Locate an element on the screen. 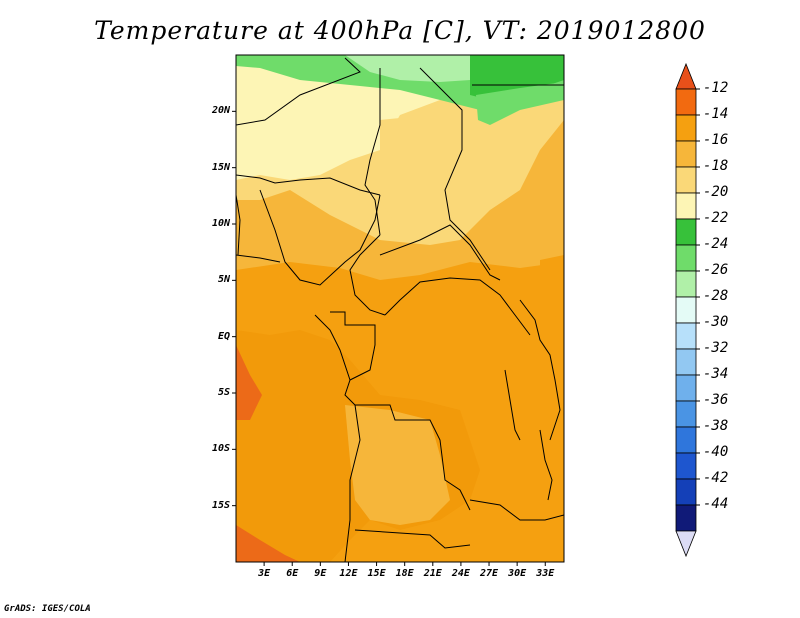 The width and height of the screenshot is (800, 618). lon-label-21e: 21E is located at coordinates (432, 573).